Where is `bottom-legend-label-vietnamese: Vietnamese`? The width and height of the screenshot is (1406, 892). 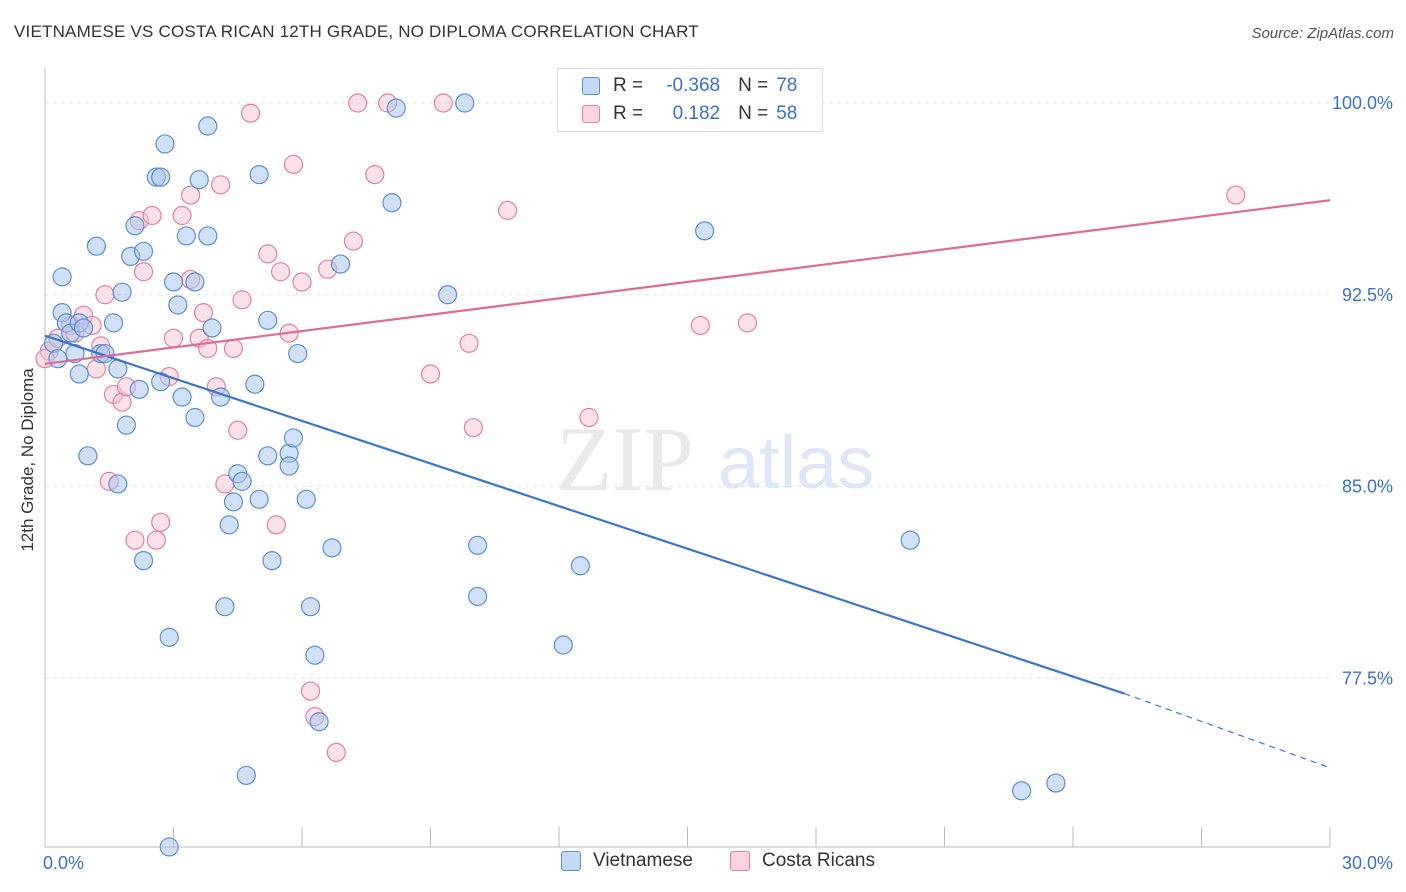
bottom-legend-label-vietnamese: Vietnamese is located at coordinates (643, 860).